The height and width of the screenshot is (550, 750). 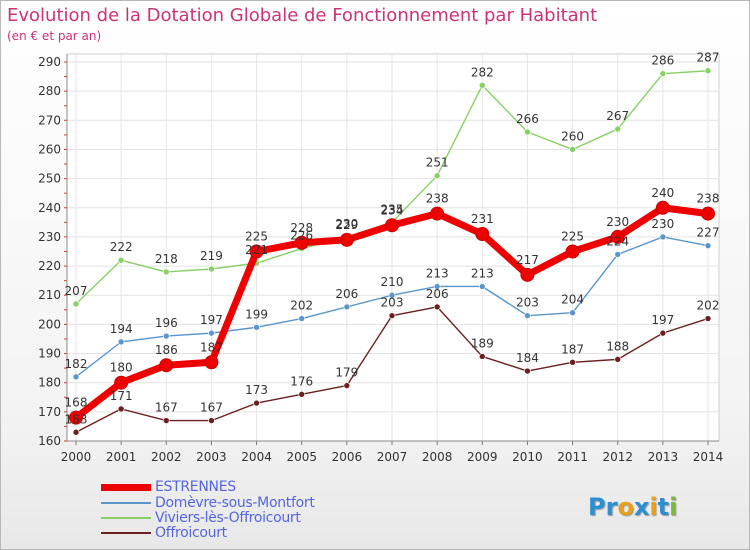 I want to click on y-tick-label: 180, so click(x=49, y=383).